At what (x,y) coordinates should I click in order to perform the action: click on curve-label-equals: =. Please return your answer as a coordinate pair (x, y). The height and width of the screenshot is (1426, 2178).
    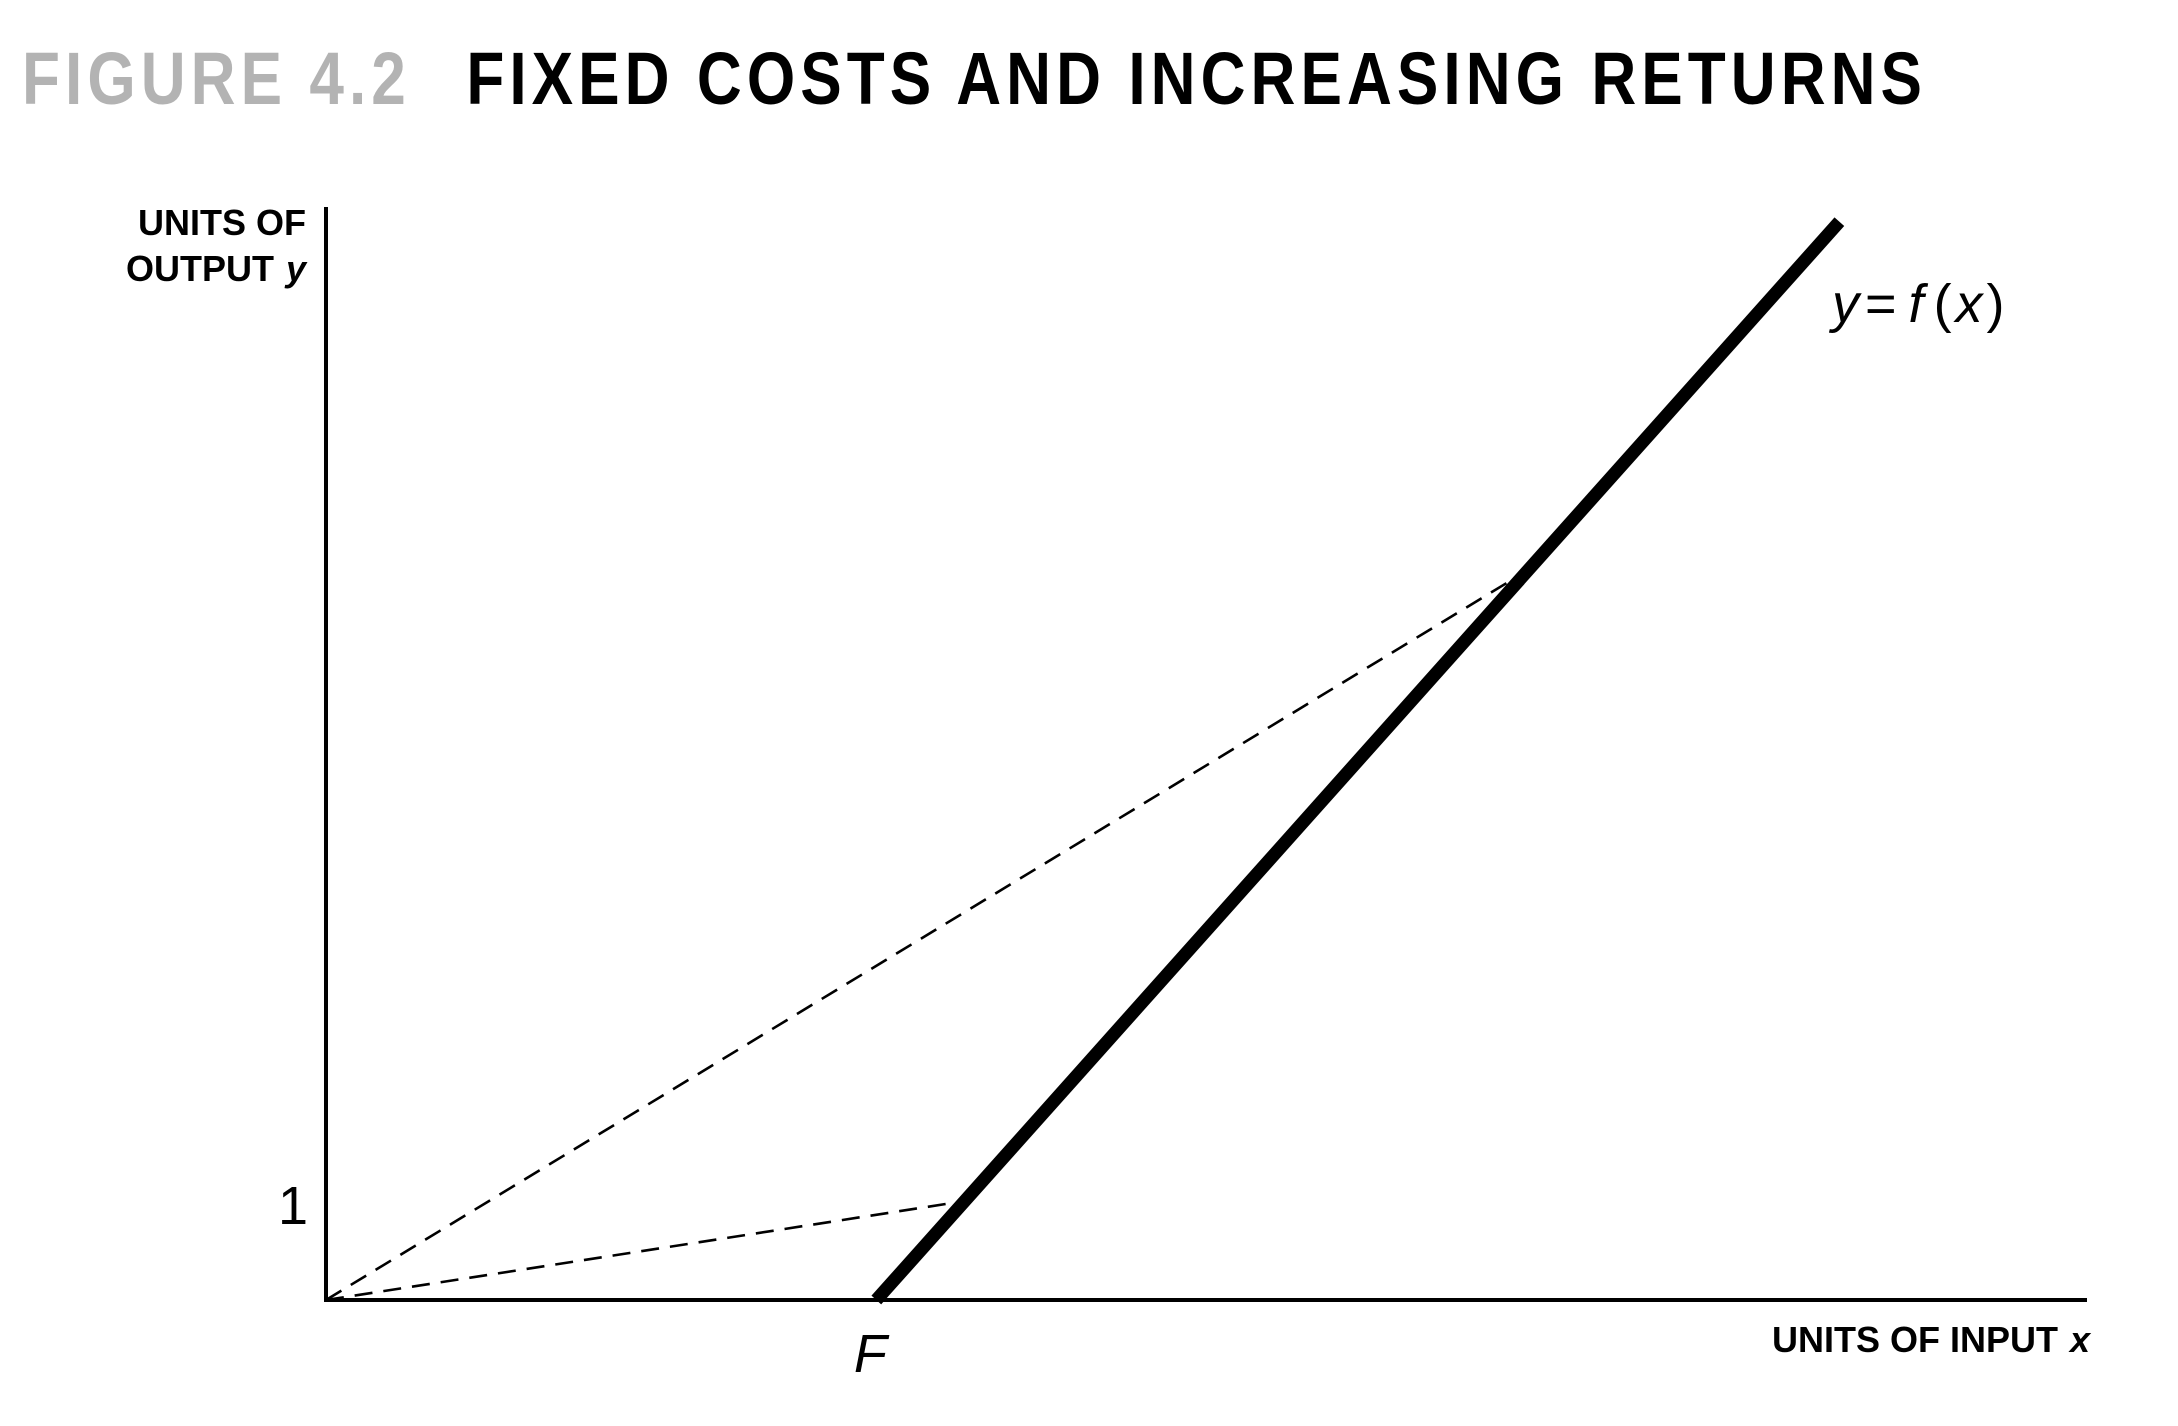
    Looking at the image, I should click on (1881, 304).